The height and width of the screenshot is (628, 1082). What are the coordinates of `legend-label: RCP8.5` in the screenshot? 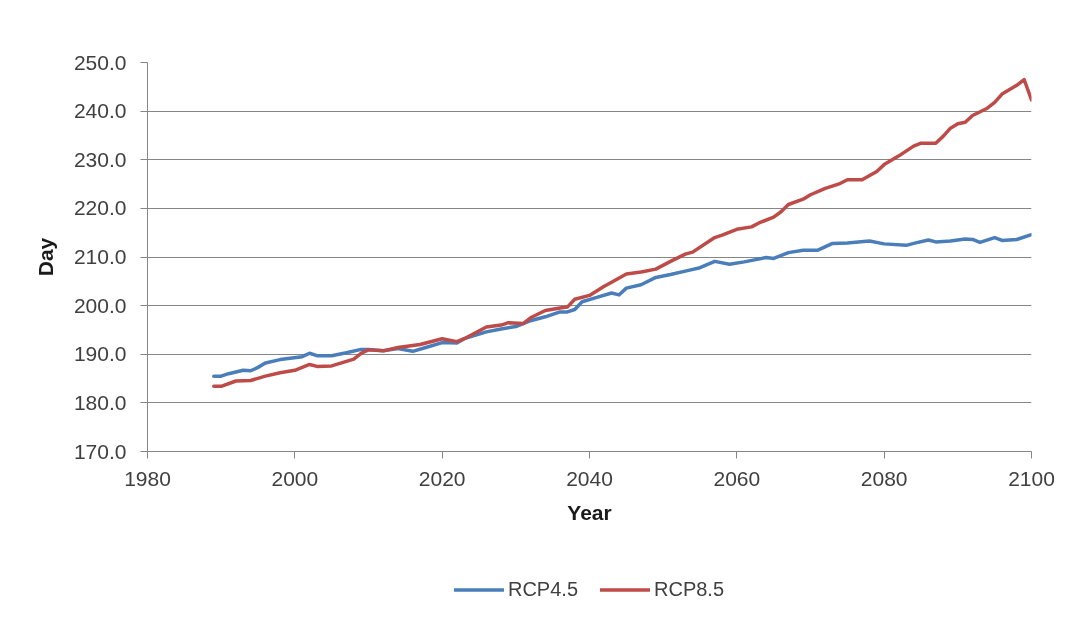 It's located at (689, 589).